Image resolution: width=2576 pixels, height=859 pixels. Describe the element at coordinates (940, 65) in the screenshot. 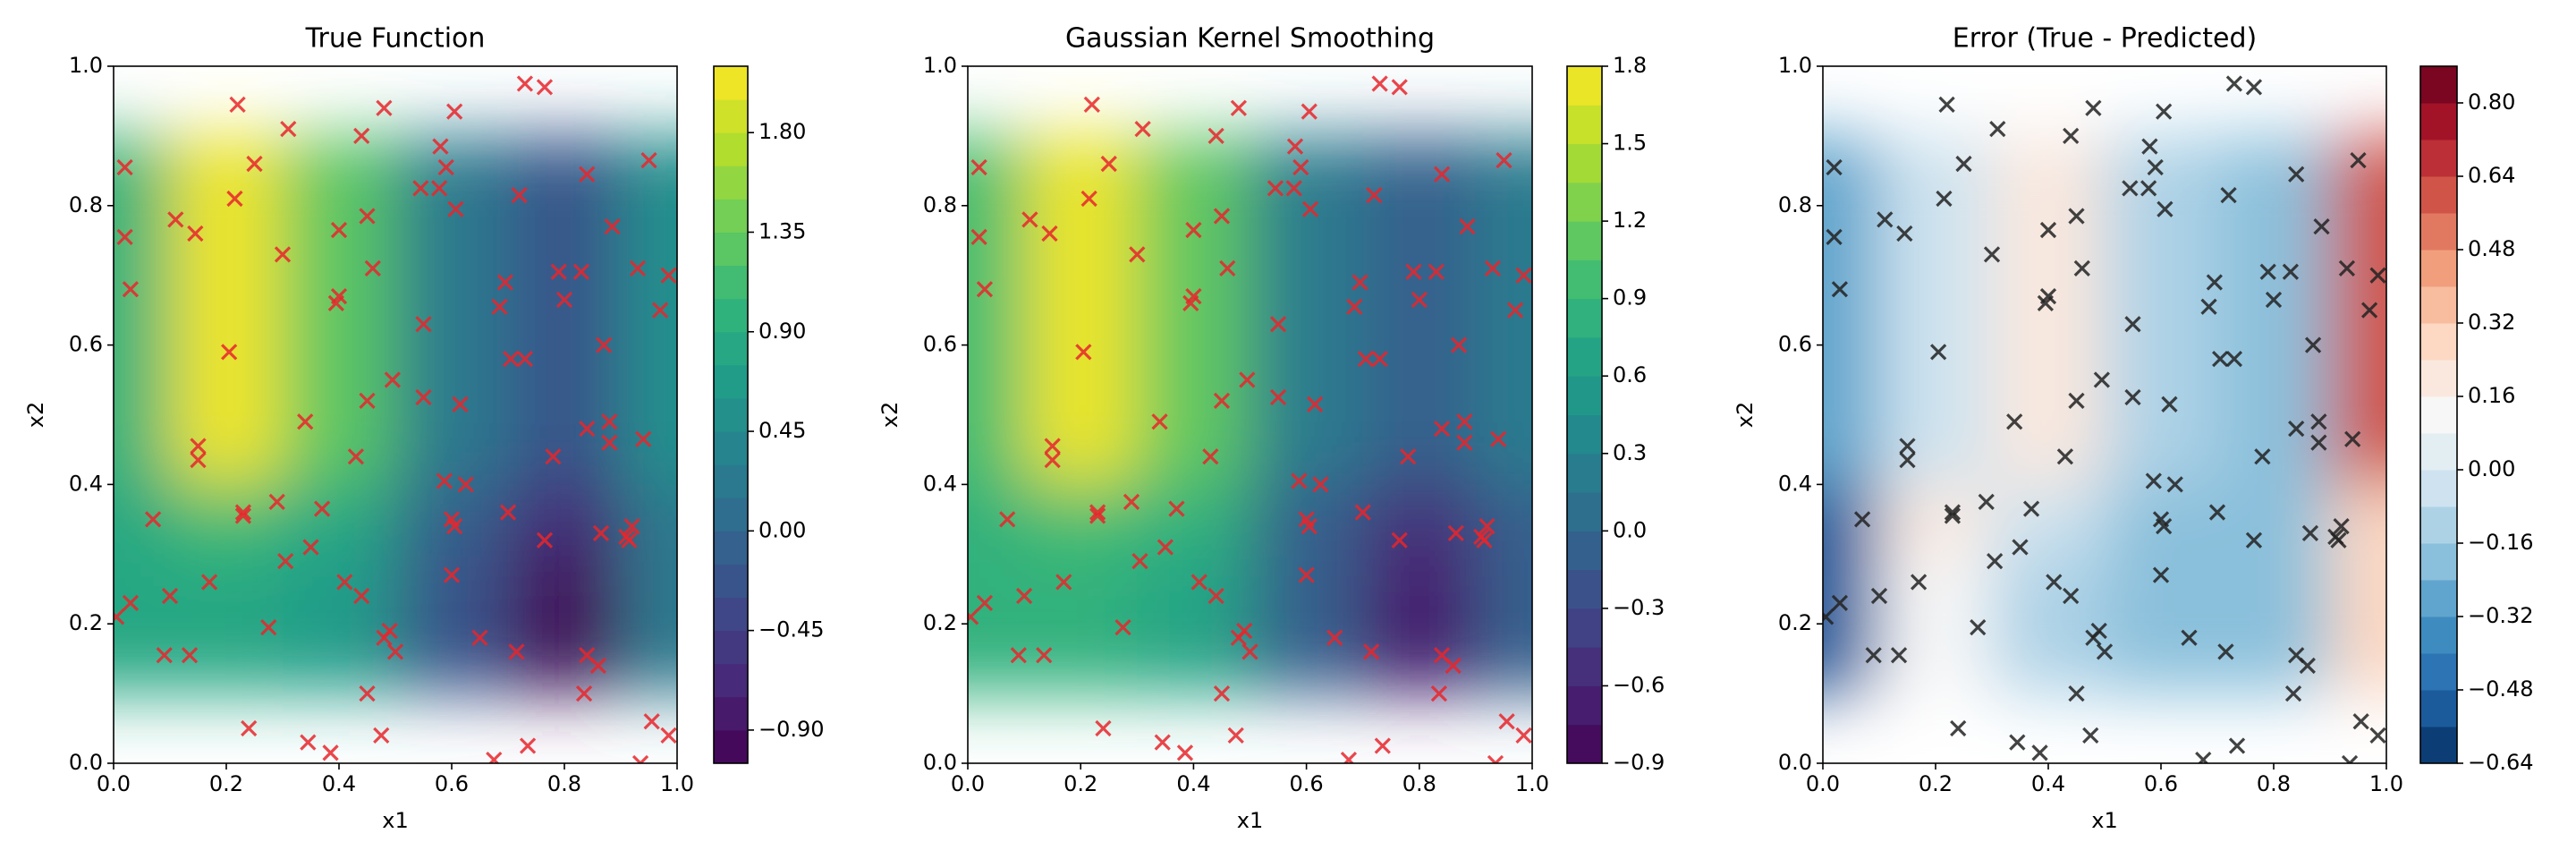

I see `y-tick-label: 1.0` at that location.